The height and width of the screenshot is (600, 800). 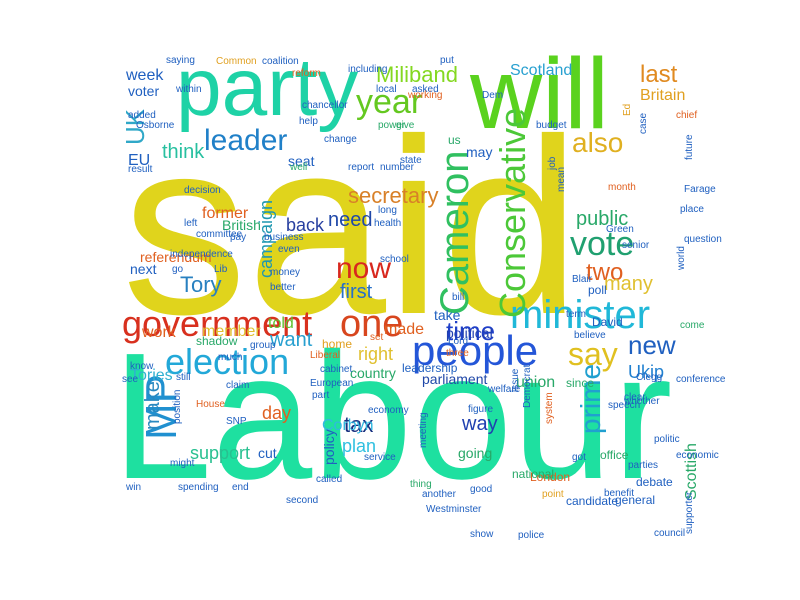 What do you see at coordinates (417, 74) in the screenshot?
I see `cloud-word: Miliband` at bounding box center [417, 74].